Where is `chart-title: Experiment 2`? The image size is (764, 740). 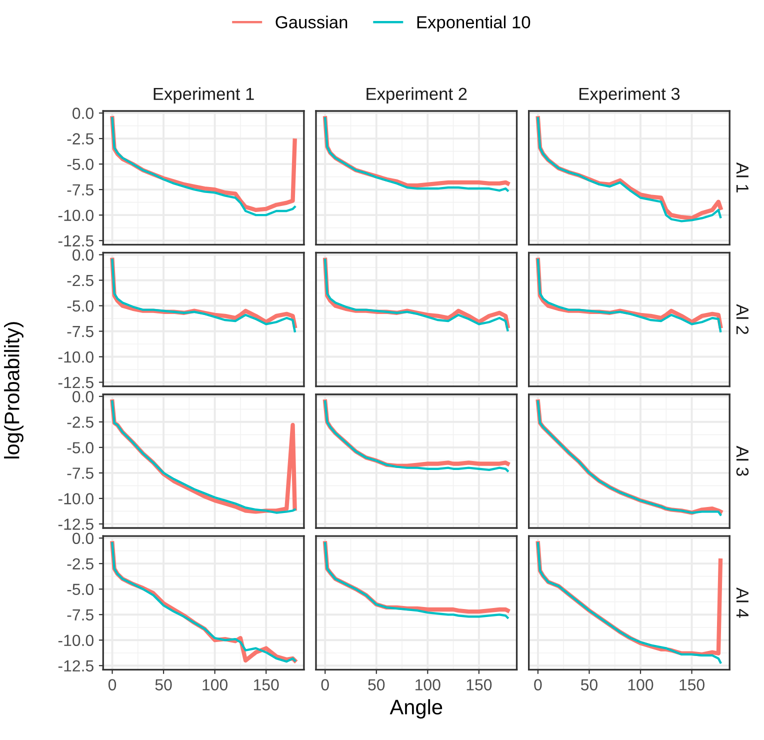 chart-title: Experiment 2 is located at coordinates (416, 95).